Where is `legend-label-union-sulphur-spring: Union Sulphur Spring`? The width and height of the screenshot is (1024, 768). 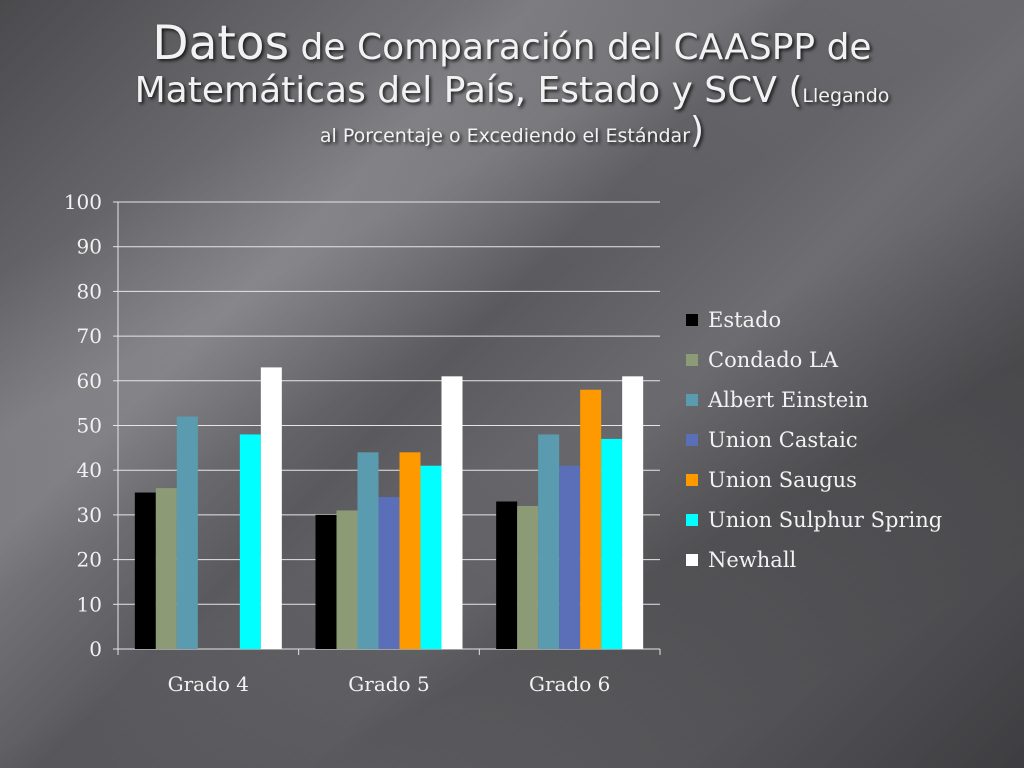 legend-label-union-sulphur-spring: Union Sulphur Spring is located at coordinates (825, 520).